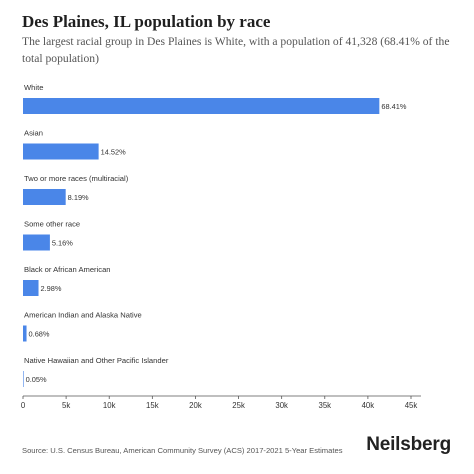 This screenshot has width=474, height=474. Describe the element at coordinates (39, 333) in the screenshot. I see `data-label: 0.68%` at that location.